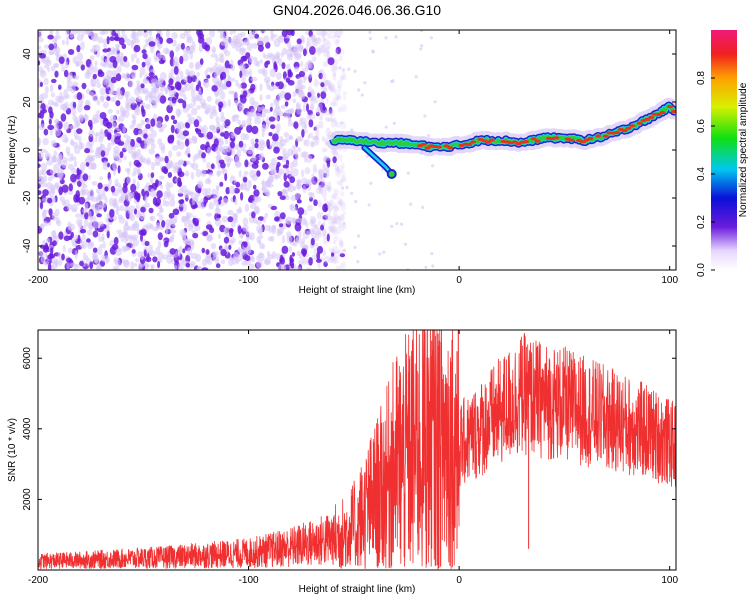 Image resolution: width=750 pixels, height=600 pixels. I want to click on track-peak, so click(571, 140).